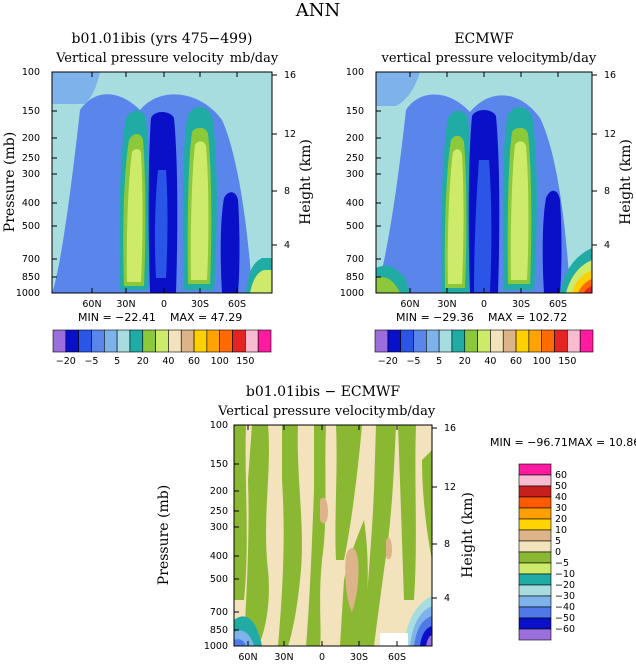  I want to click on y-tick-label: 700, so click(355, 259).